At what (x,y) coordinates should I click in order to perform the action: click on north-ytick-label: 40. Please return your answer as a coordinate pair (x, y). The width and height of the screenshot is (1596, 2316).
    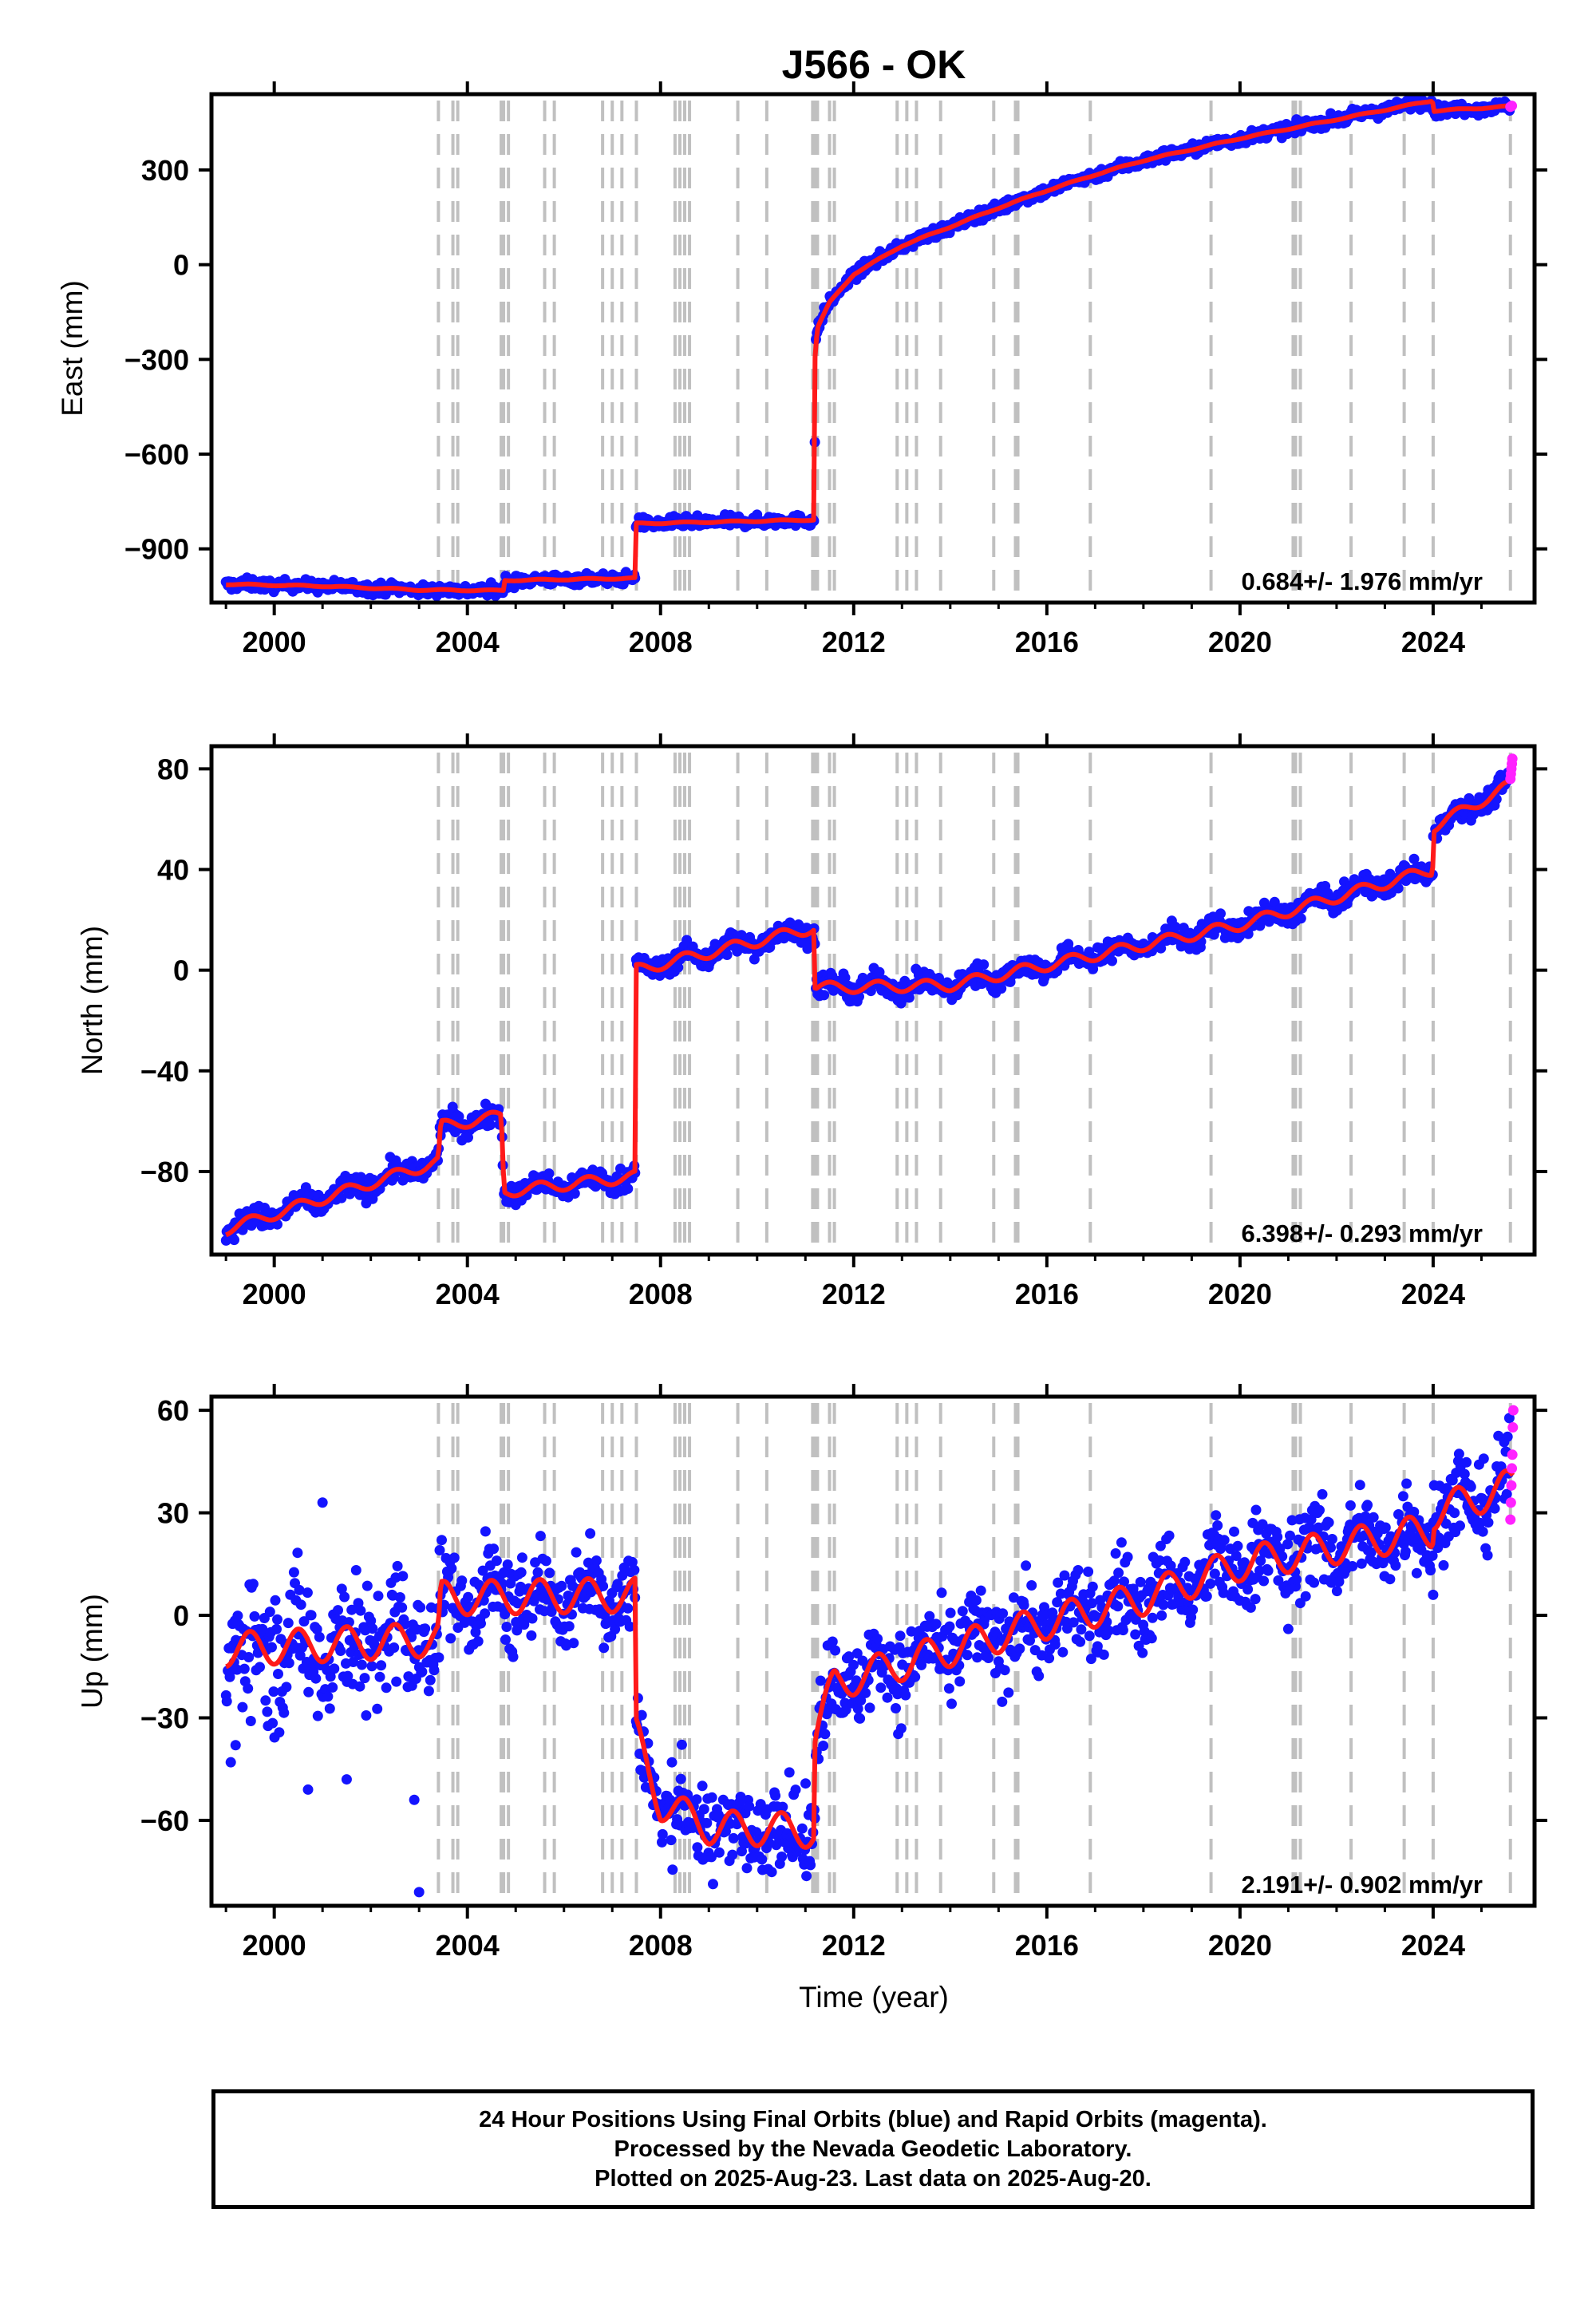
    Looking at the image, I should click on (173, 871).